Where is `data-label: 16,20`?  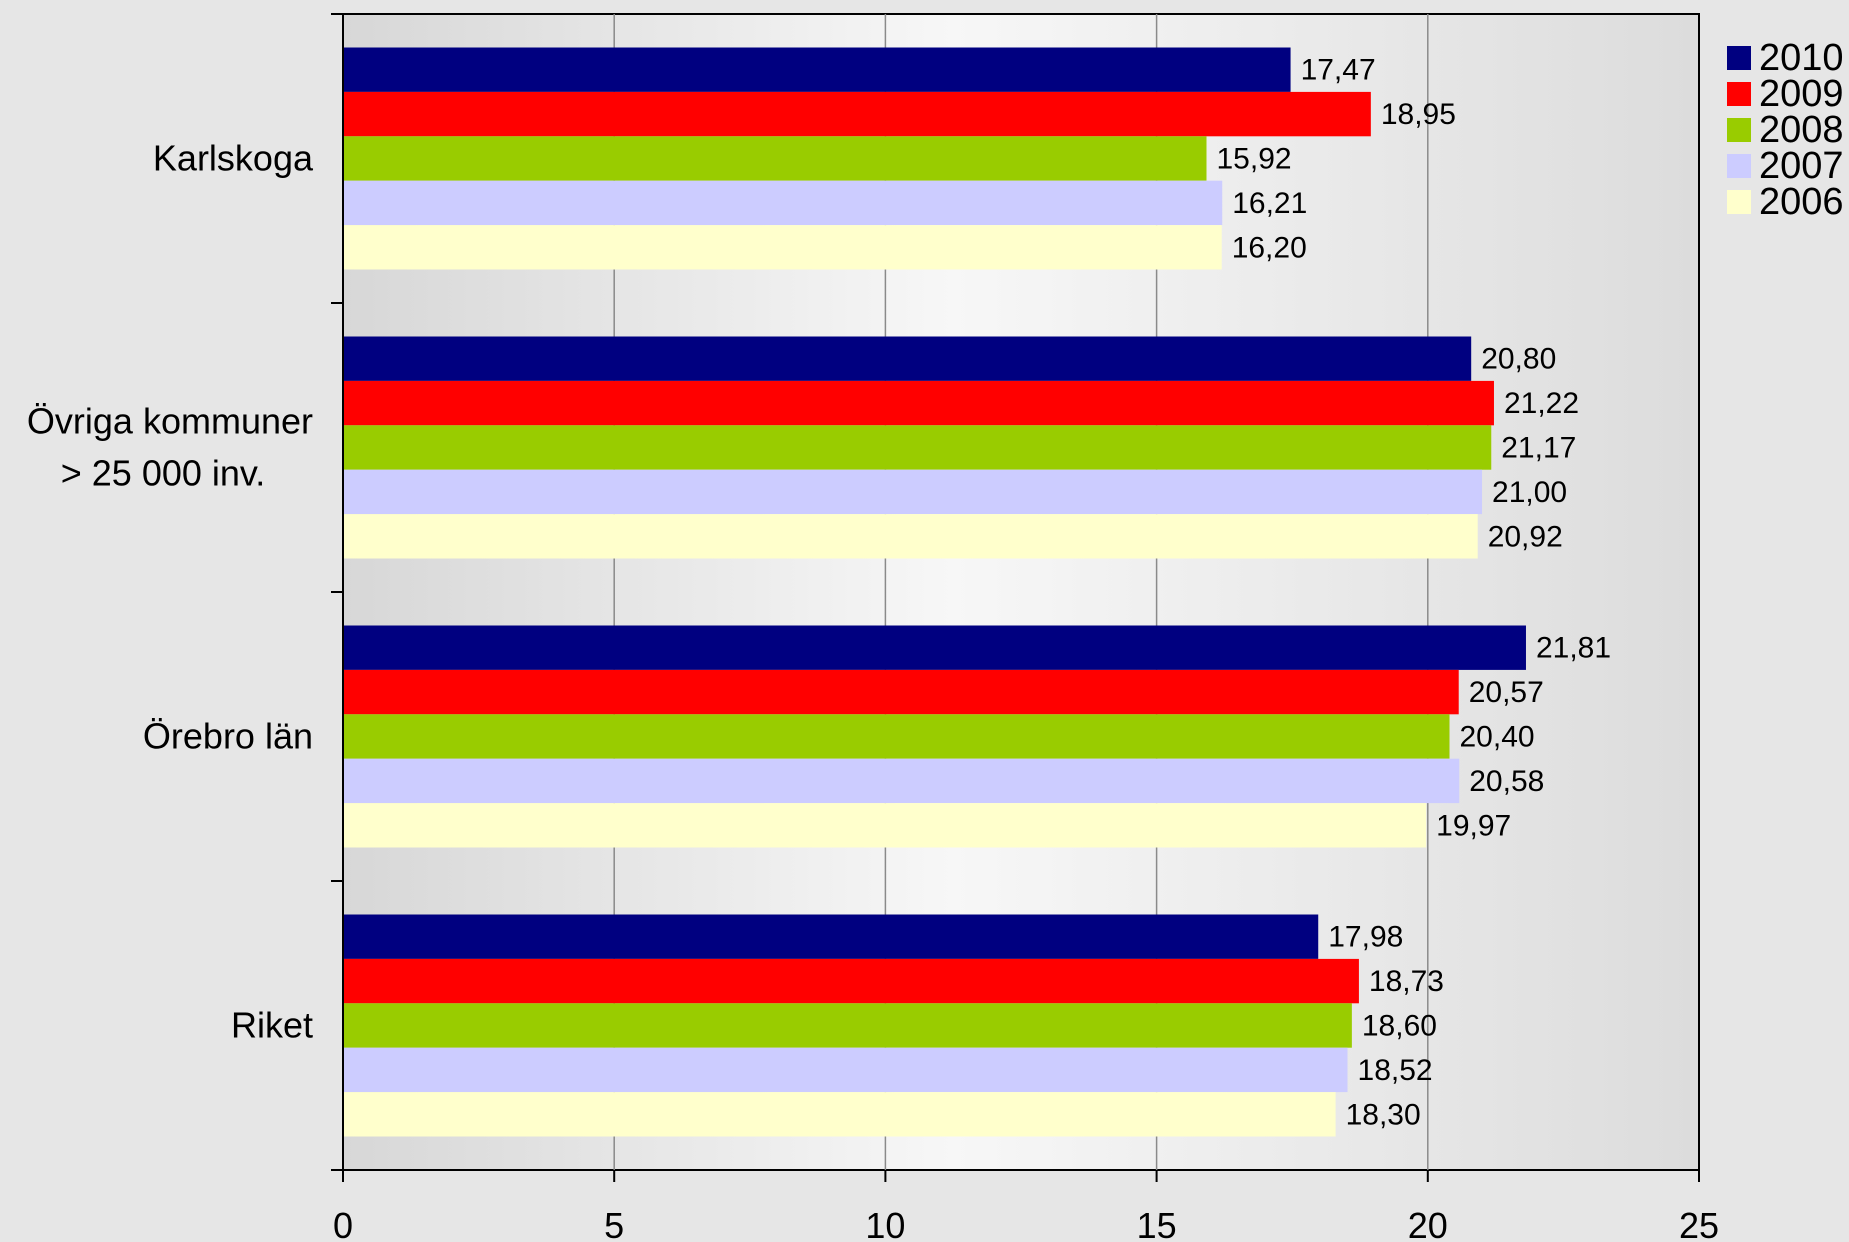
data-label: 16,20 is located at coordinates (1269, 247).